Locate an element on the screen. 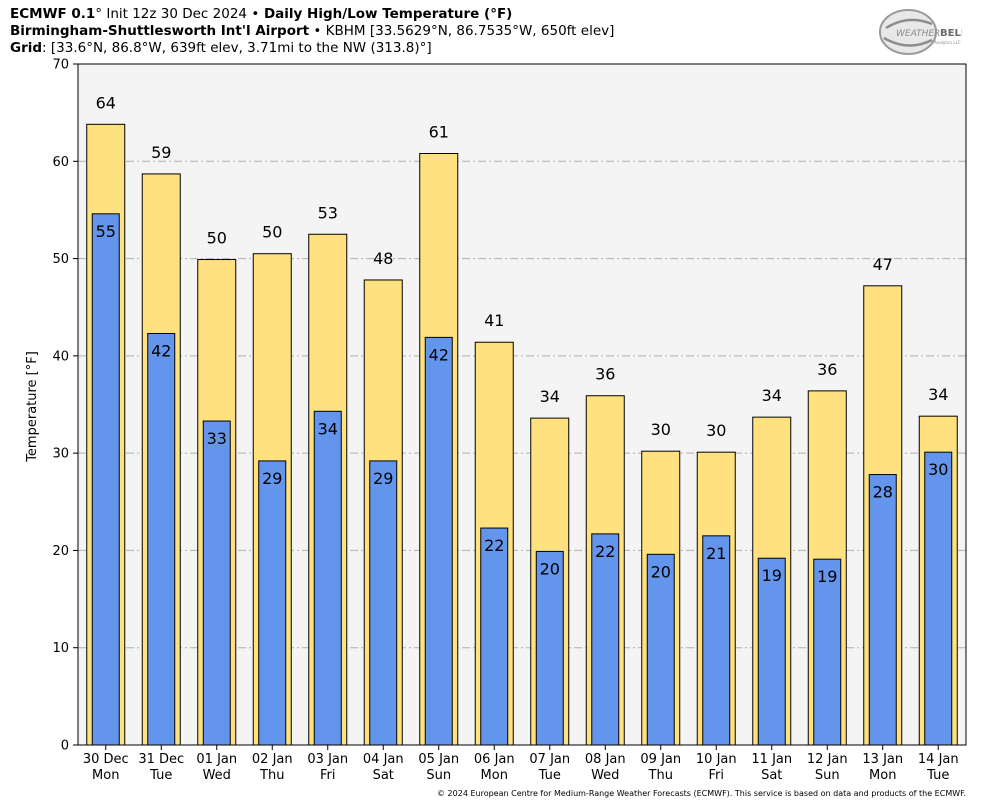 This screenshot has height=808, width=984. x-tick-date: 12 Jan is located at coordinates (827, 759).